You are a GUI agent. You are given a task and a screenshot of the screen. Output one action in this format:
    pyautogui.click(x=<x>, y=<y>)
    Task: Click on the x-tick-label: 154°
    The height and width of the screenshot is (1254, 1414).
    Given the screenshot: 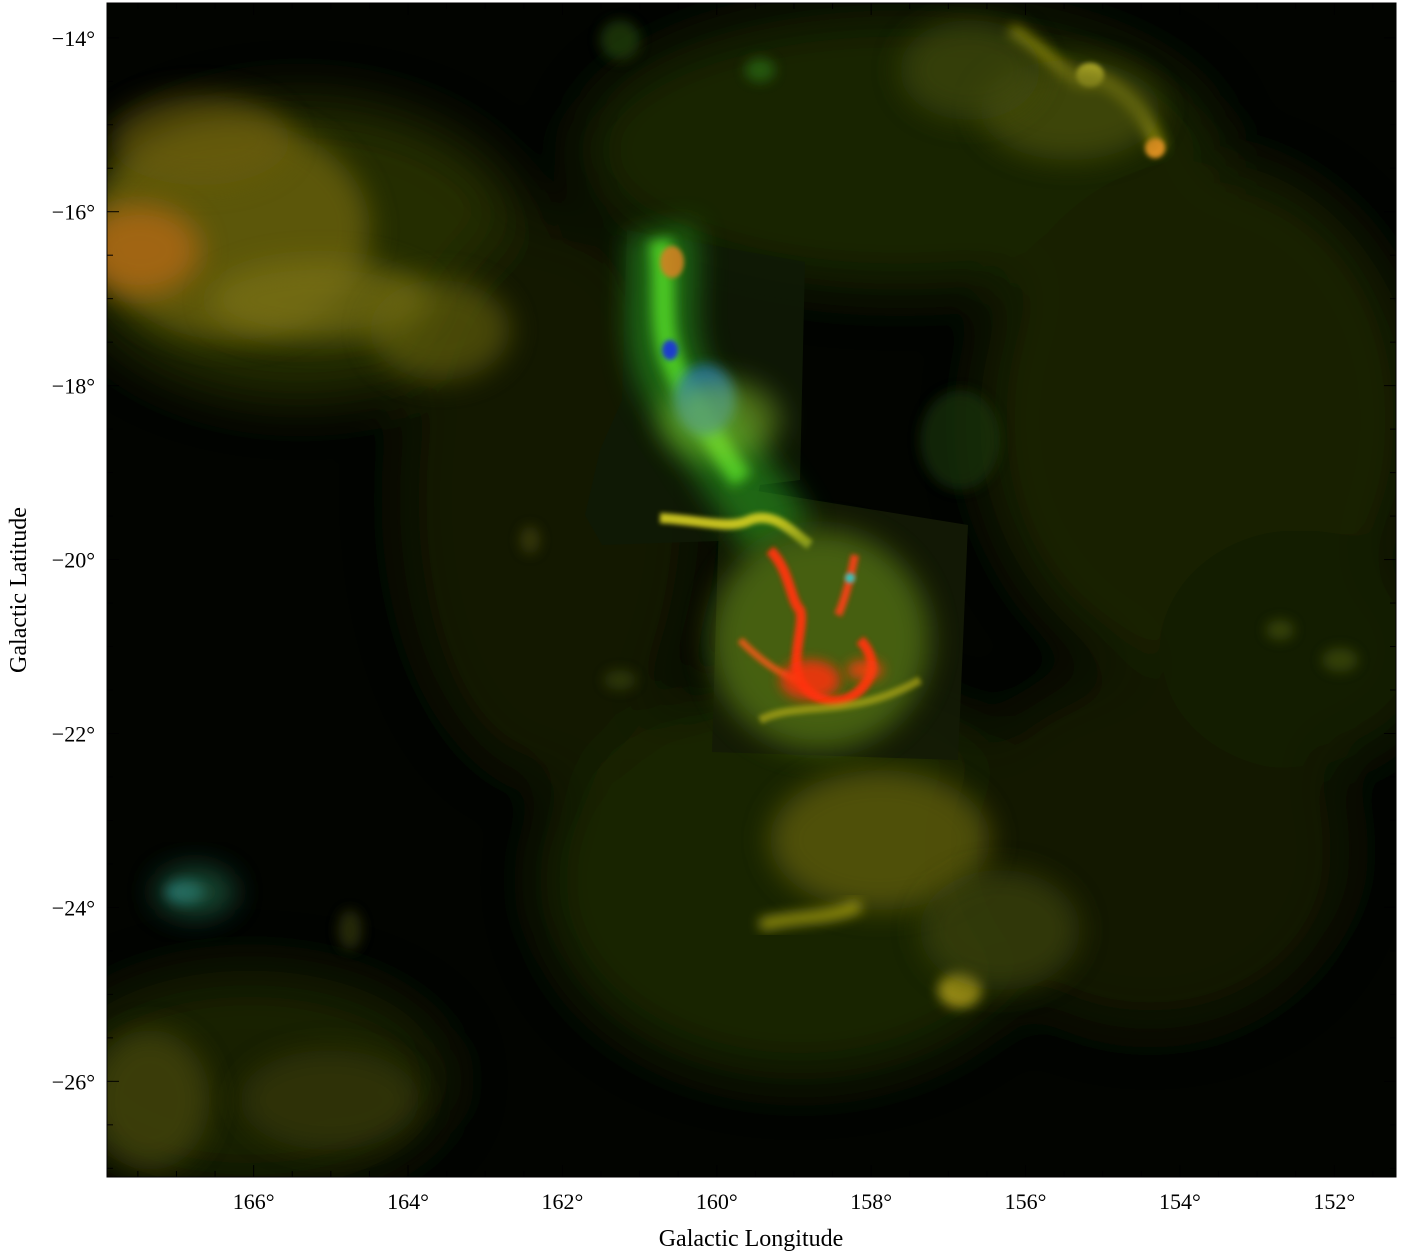 What is the action you would take?
    pyautogui.click(x=1180, y=1201)
    